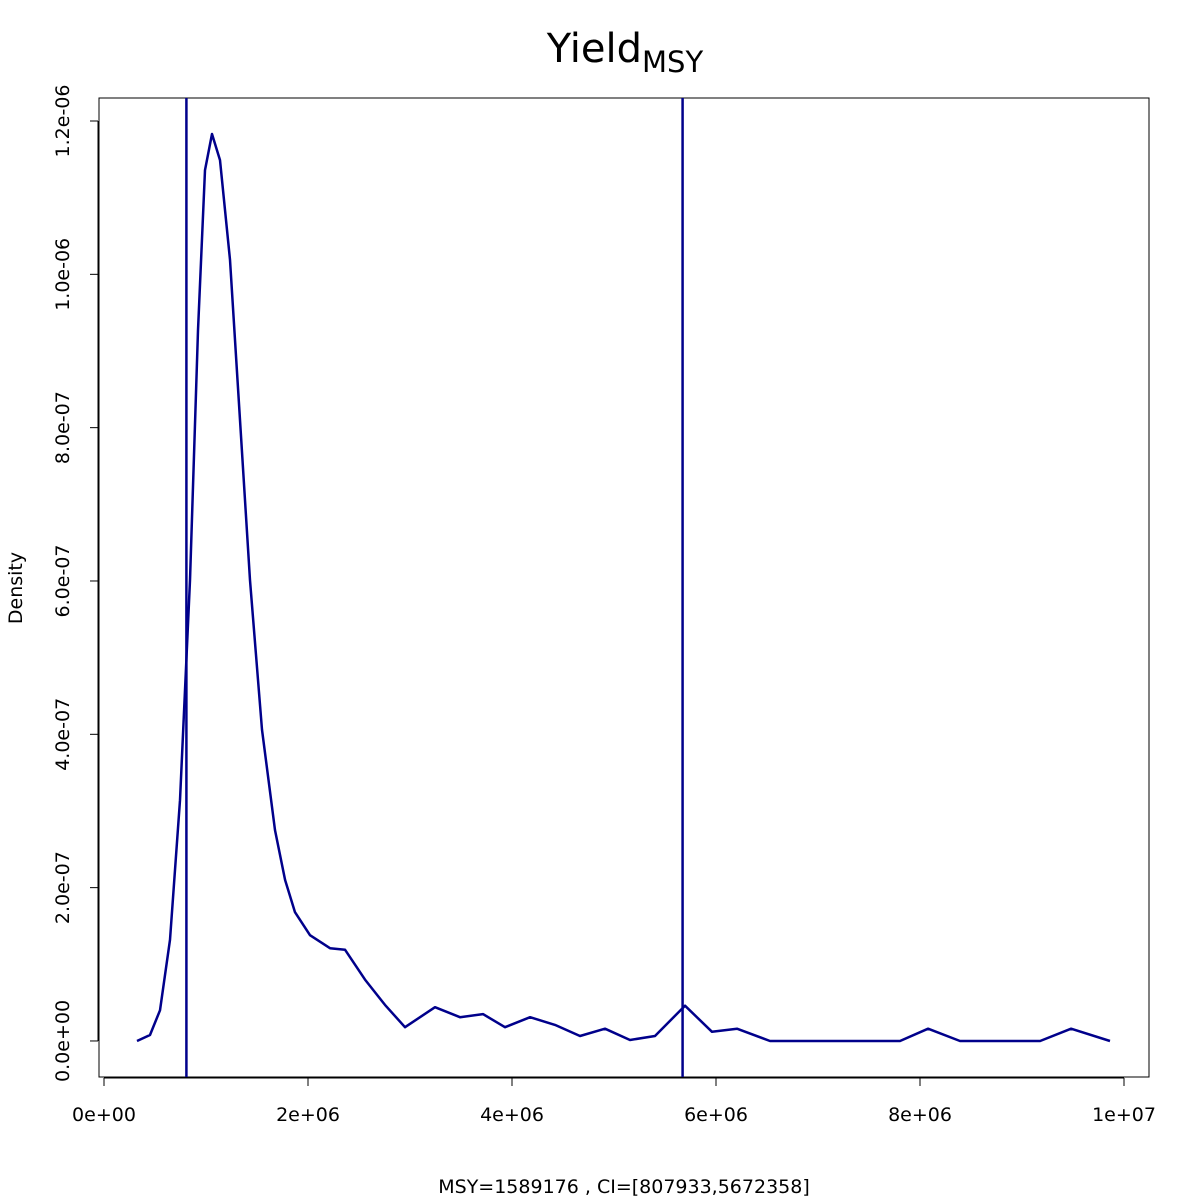 The width and height of the screenshot is (1200, 1200). Describe the element at coordinates (672, 62) in the screenshot. I see `title-subscript: MSY` at that location.